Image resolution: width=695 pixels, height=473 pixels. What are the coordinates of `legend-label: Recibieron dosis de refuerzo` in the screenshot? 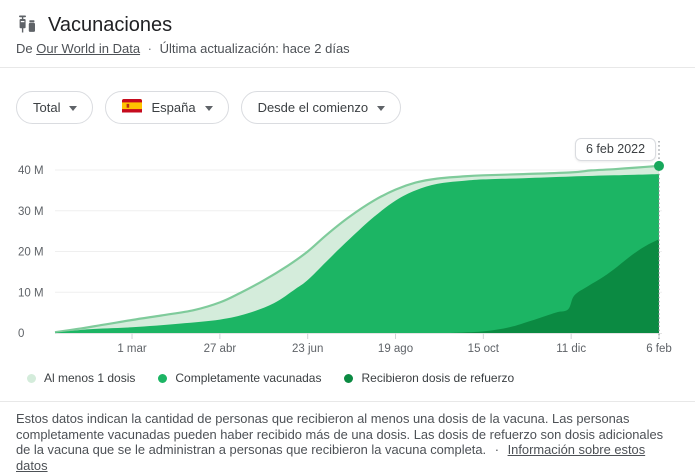 It's located at (438, 378).